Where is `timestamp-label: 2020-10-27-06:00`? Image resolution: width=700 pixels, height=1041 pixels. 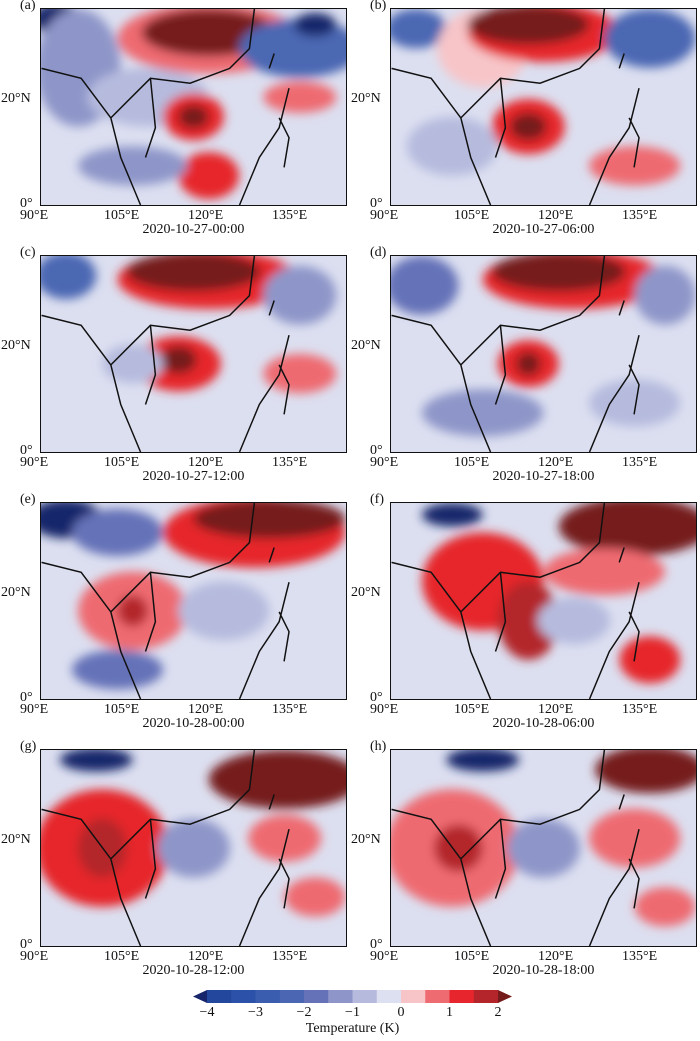 timestamp-label: 2020-10-27-06:00 is located at coordinates (543, 229).